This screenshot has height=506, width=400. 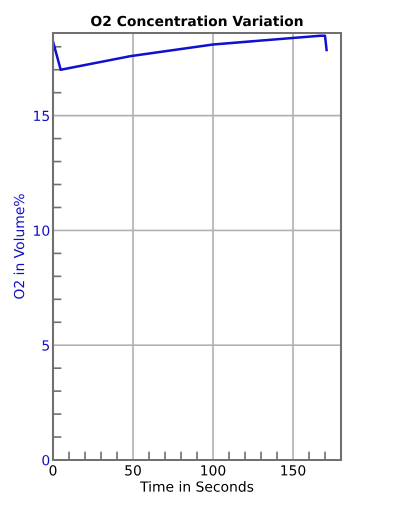 I want to click on chart-title: O2 Concentration Variation, so click(x=196, y=21).